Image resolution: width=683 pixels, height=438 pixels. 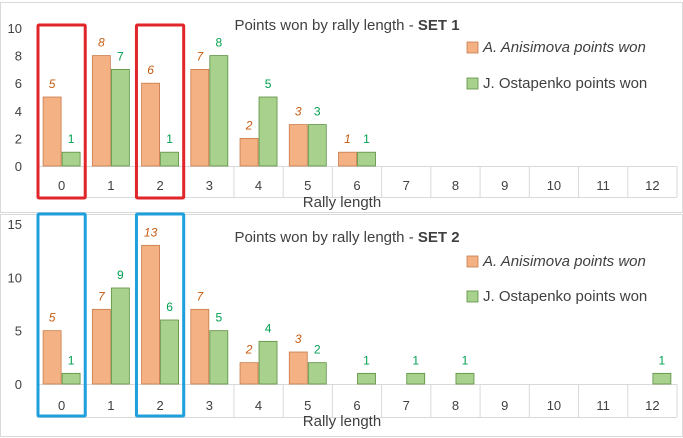 I want to click on data-label-anisimova: 13, so click(x=151, y=232).